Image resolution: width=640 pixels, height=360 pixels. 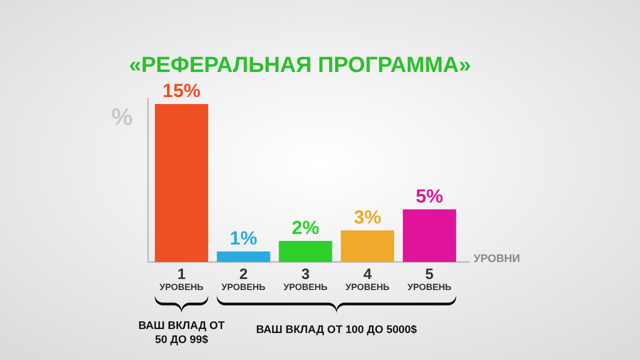 What do you see at coordinates (244, 239) in the screenshot?
I see `data-label: 1%` at bounding box center [244, 239].